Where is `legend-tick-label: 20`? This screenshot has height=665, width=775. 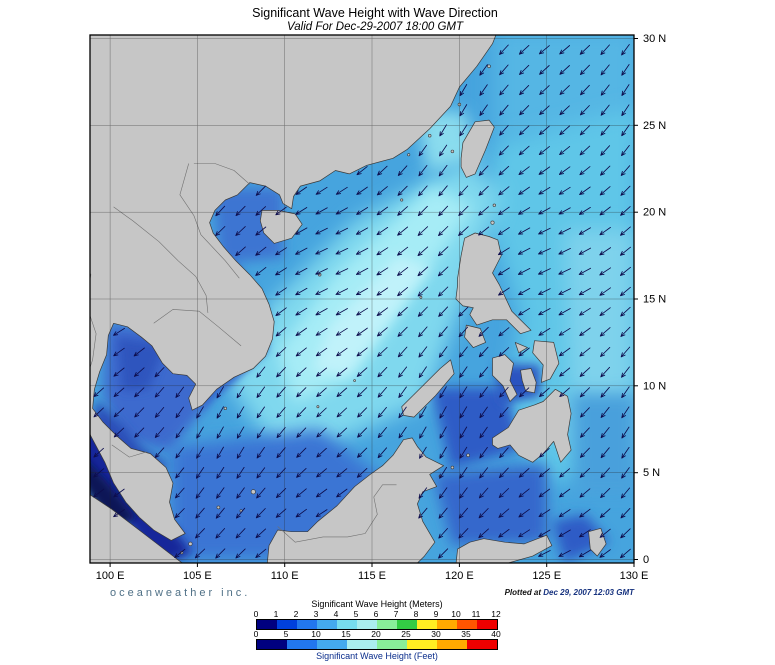
legend-tick-label: 20 is located at coordinates (376, 634).